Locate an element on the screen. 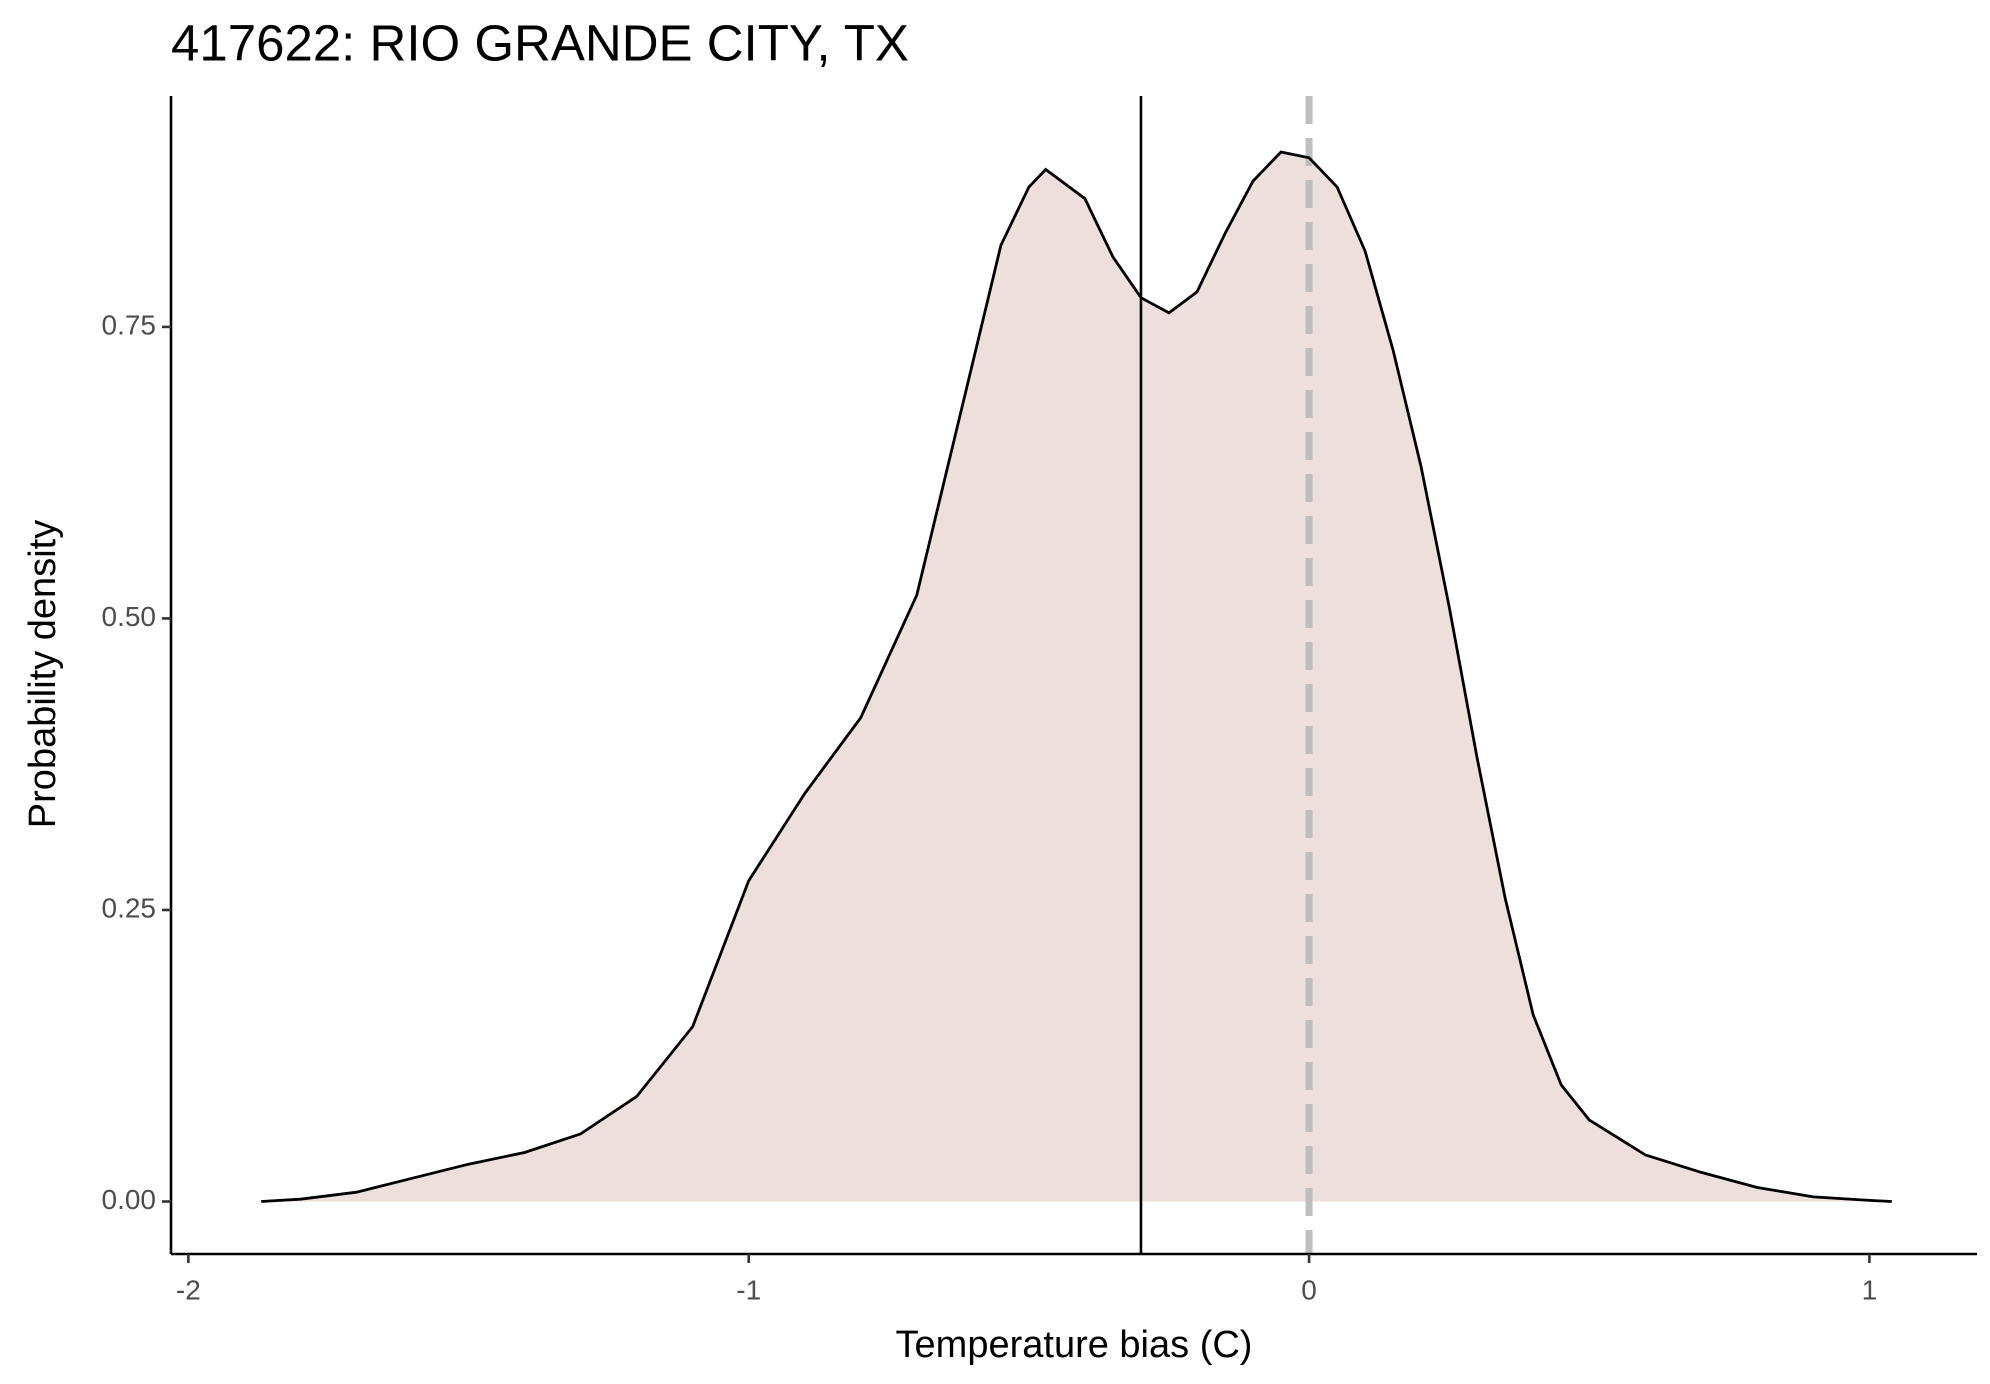  x-tick-label: -1 is located at coordinates (748, 1289).